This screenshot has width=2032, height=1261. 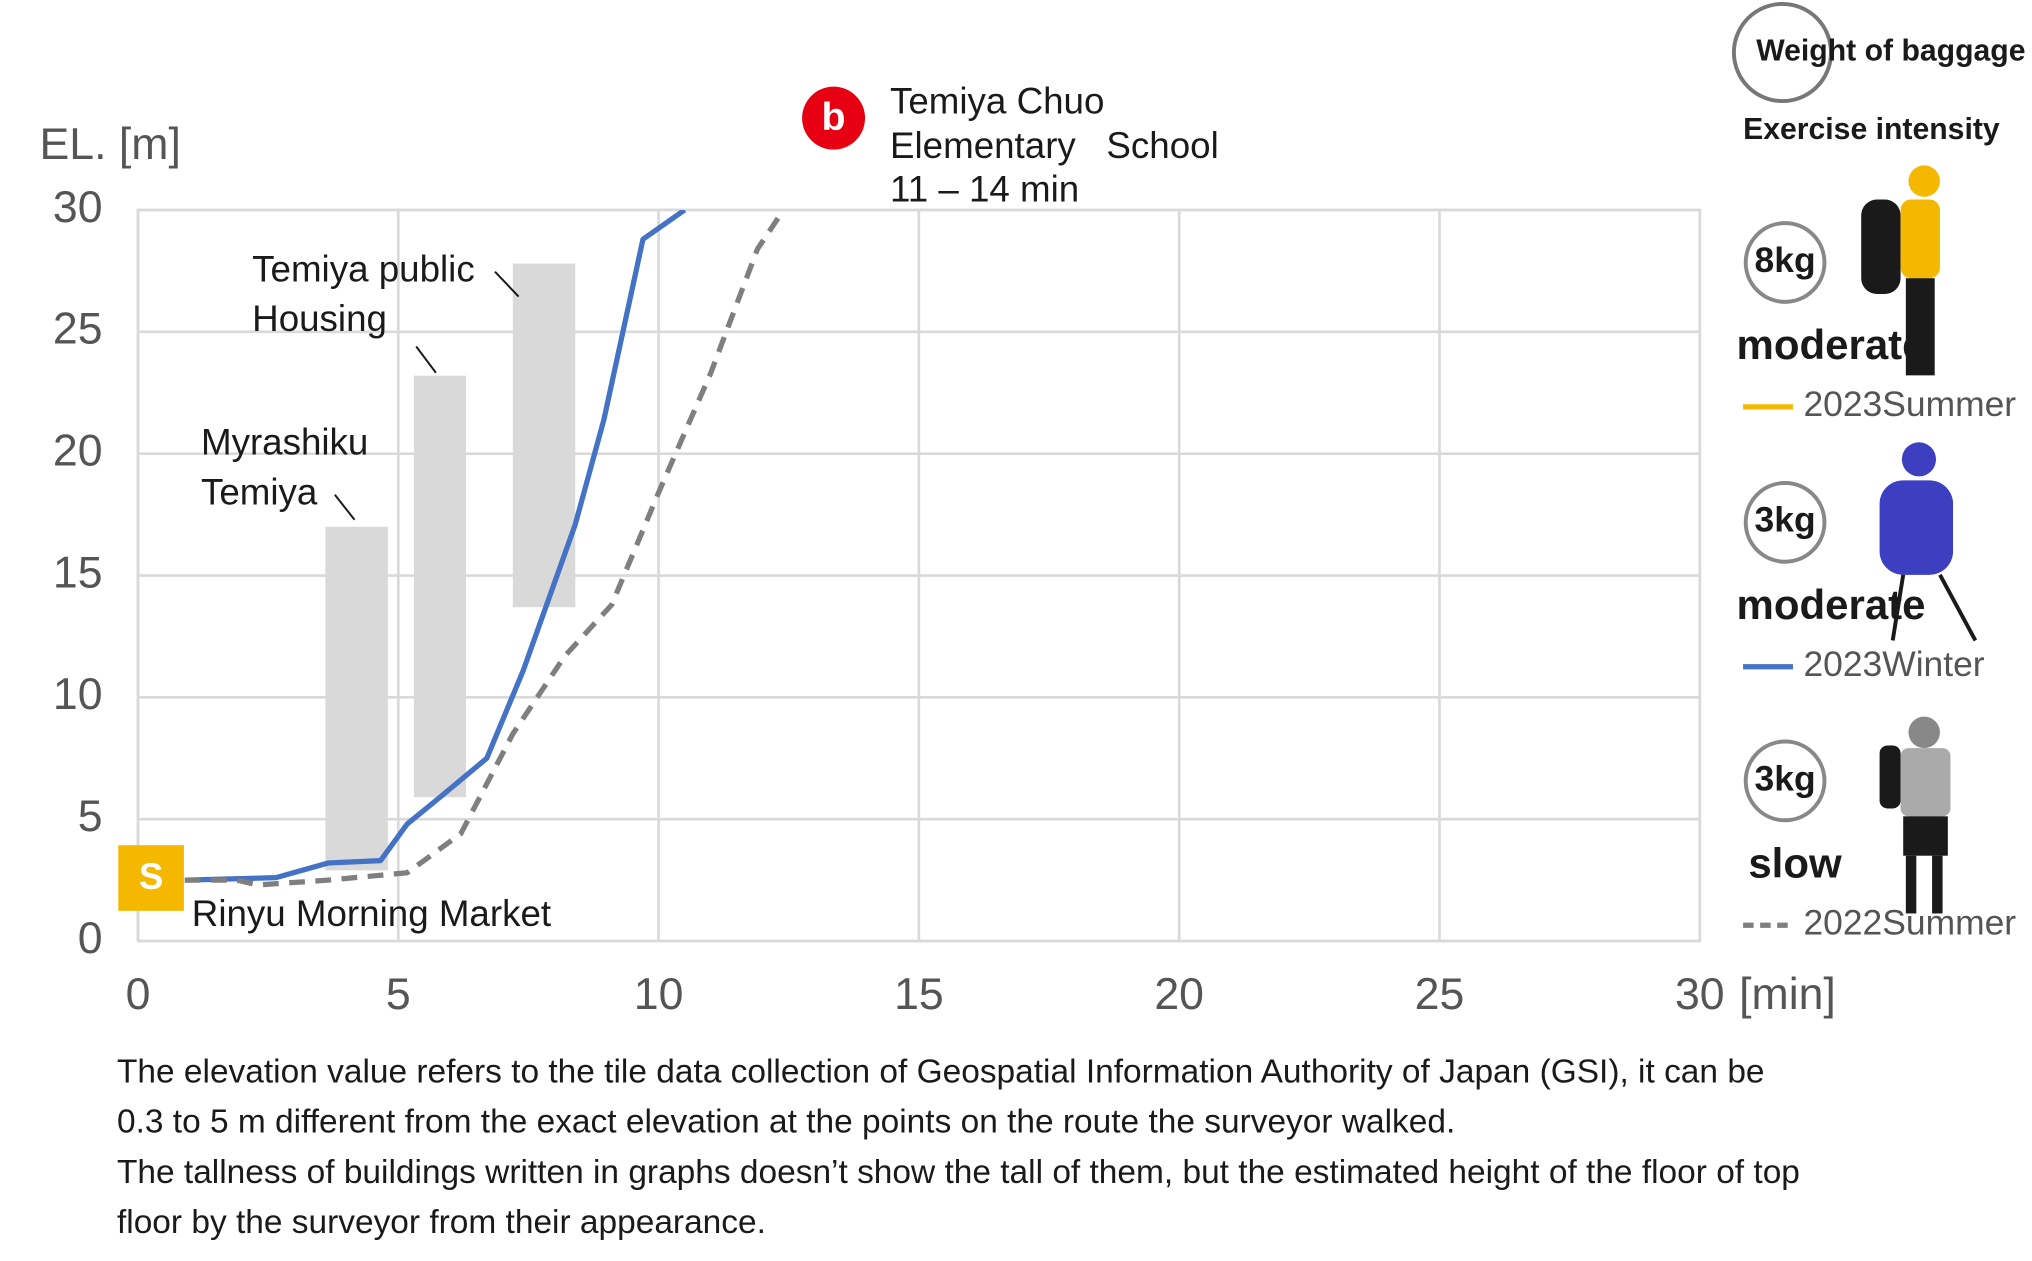 What do you see at coordinates (984, 188) in the screenshot?
I see `goal-time: 11 – 14 min` at bounding box center [984, 188].